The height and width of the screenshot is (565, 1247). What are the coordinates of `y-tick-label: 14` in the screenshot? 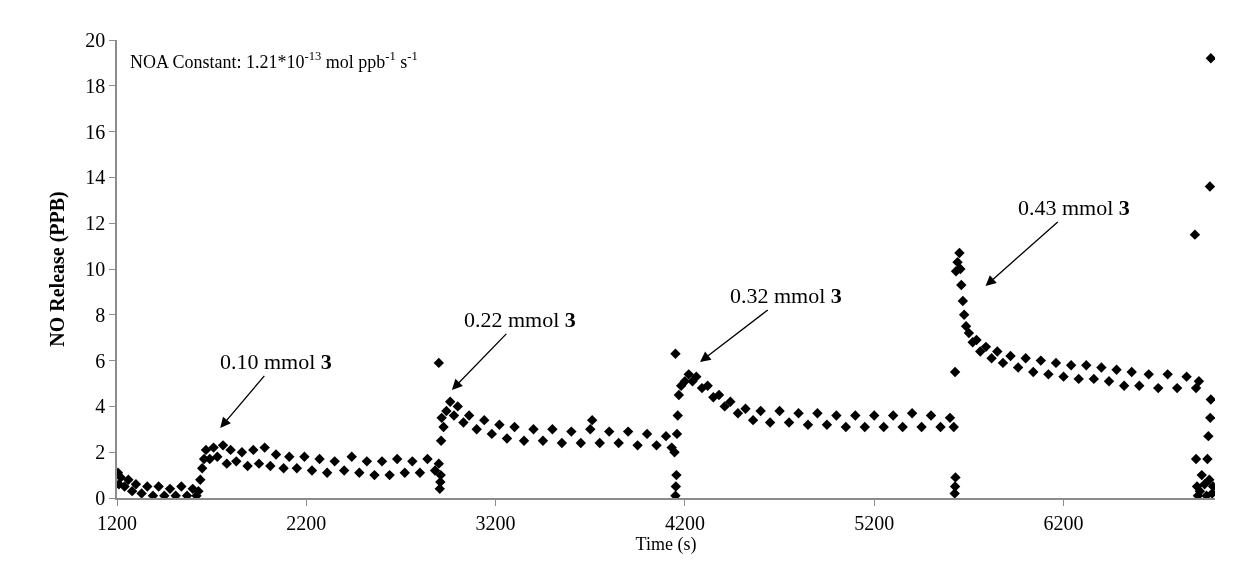 It's located at (95, 177).